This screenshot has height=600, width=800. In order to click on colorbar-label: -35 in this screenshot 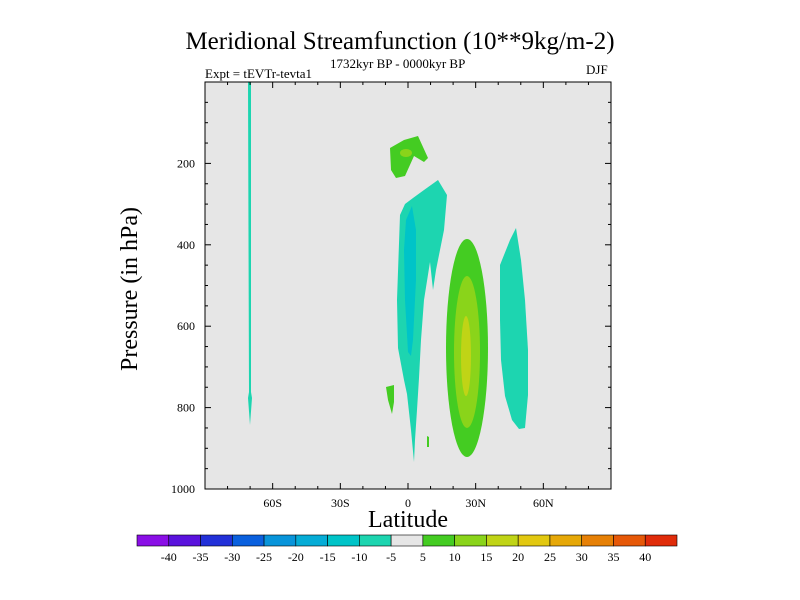, I will do `click(201, 557)`.